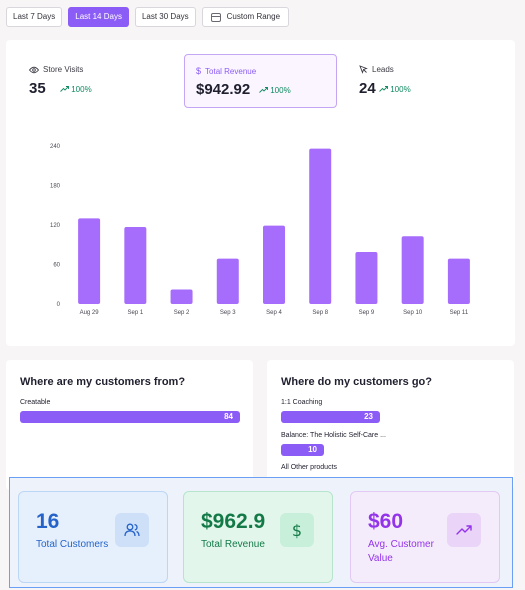 The image size is (525, 590). Describe the element at coordinates (367, 88) in the screenshot. I see `stat-value: 24` at that location.